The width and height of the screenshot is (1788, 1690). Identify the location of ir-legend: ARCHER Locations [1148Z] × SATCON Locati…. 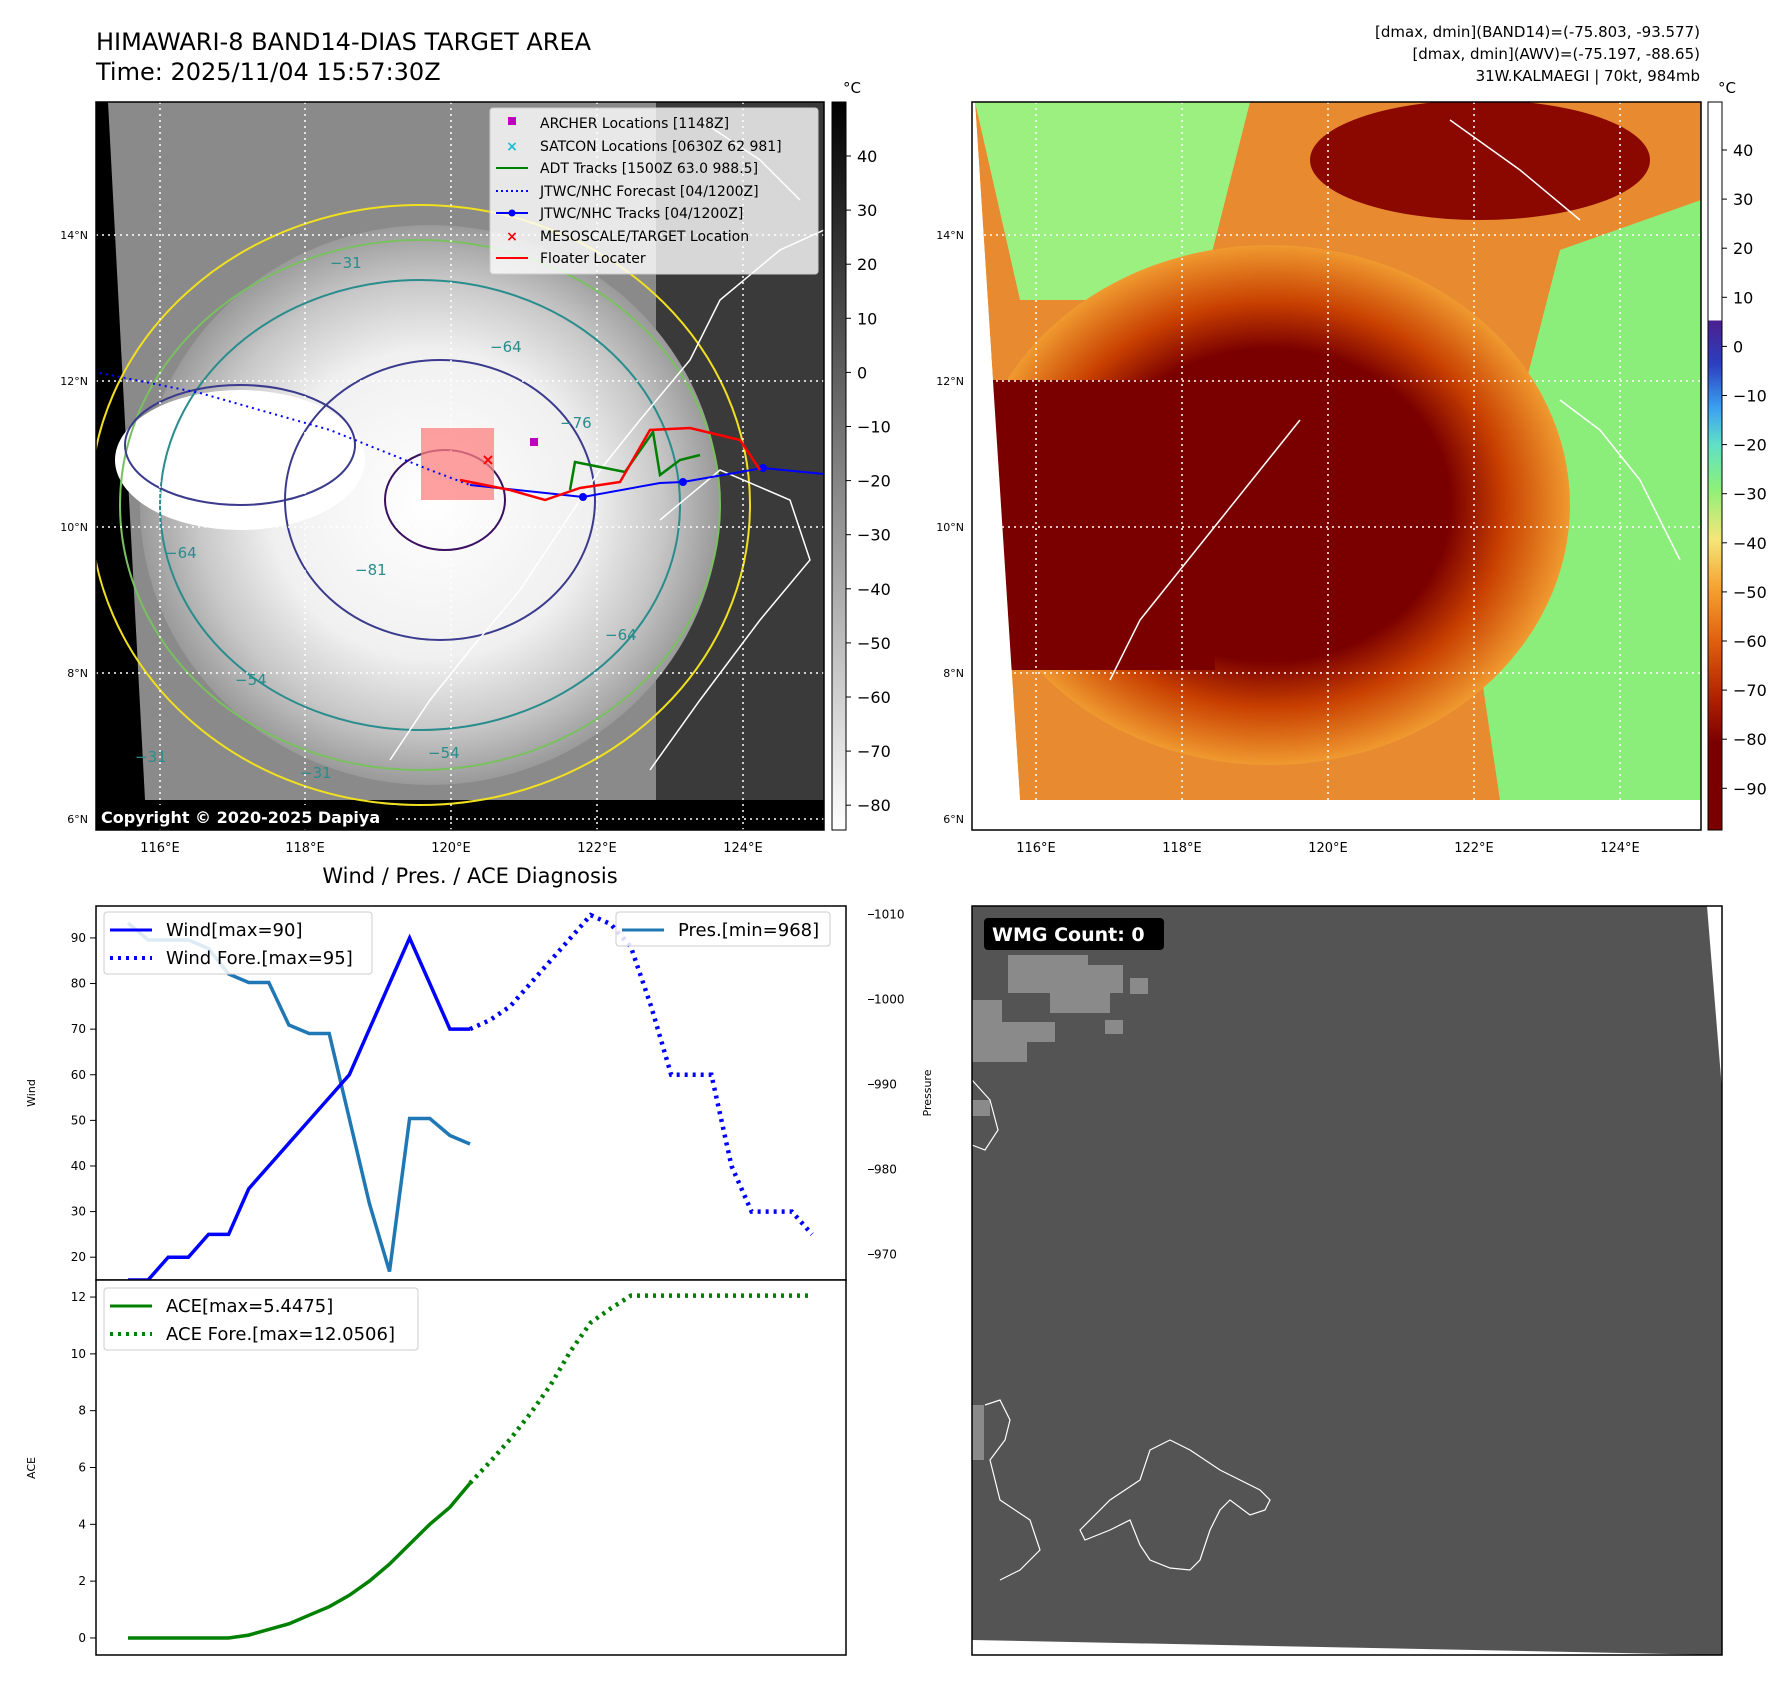
(654, 191).